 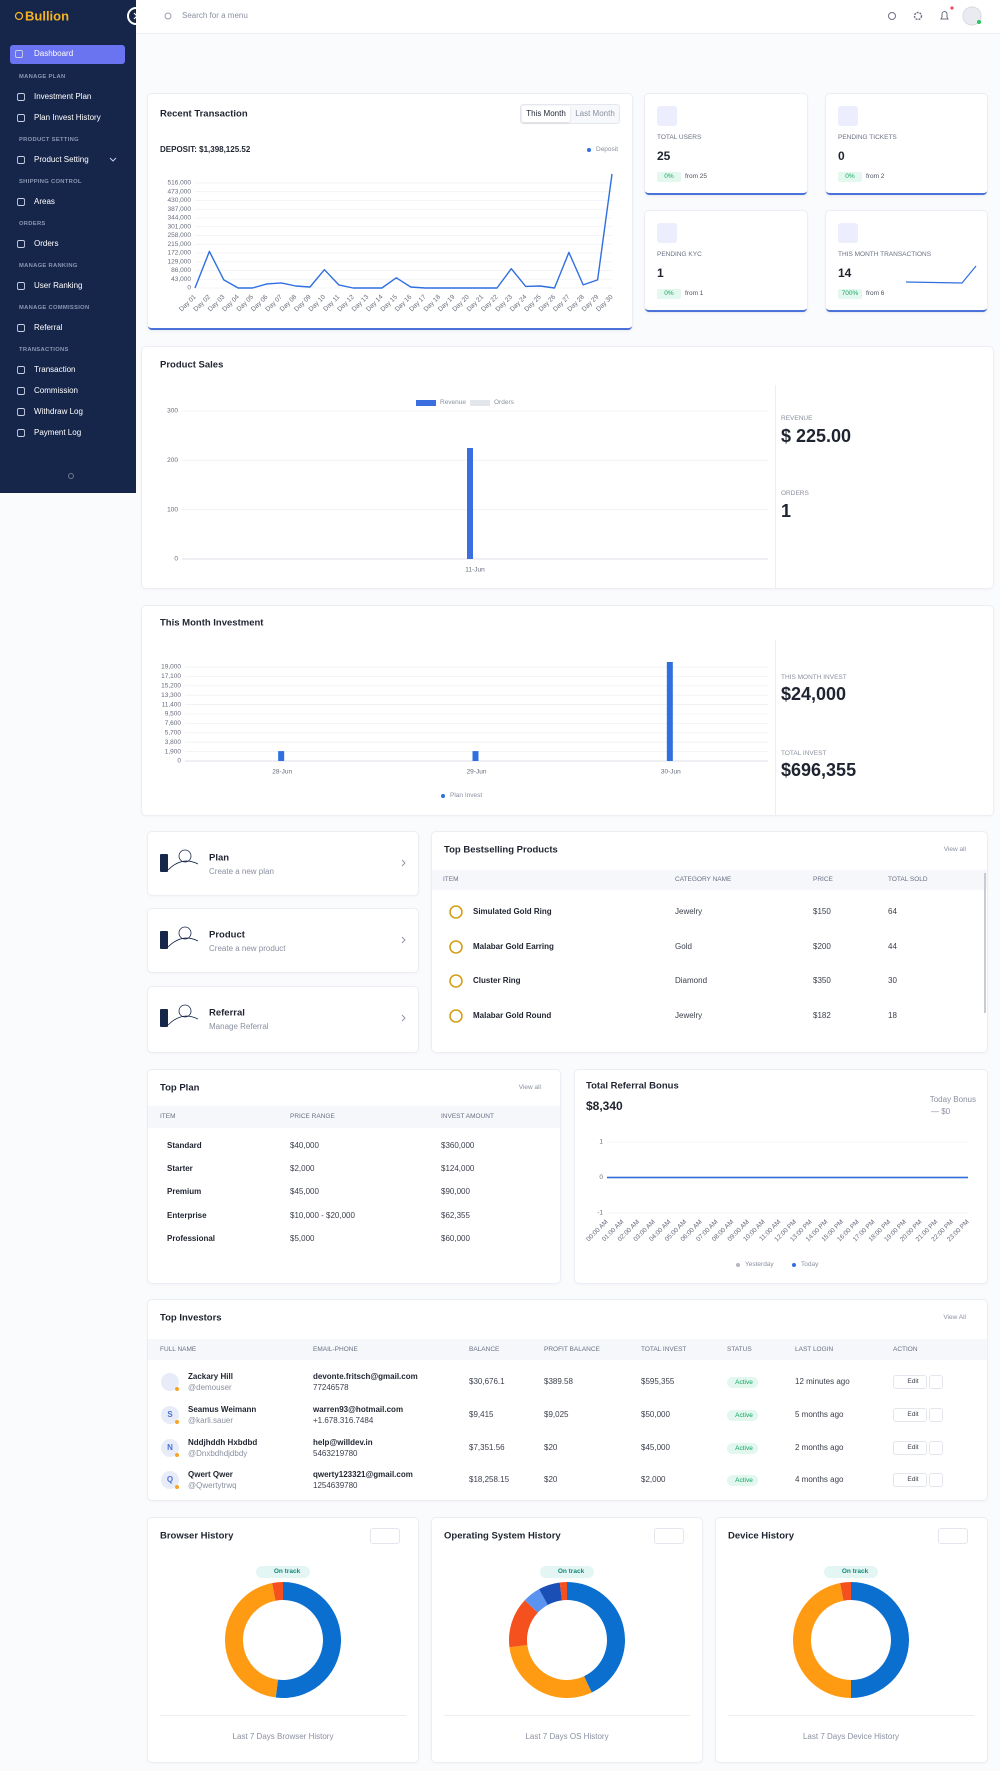 What do you see at coordinates (172, 460) in the screenshot?
I see `y-tick-label: 200` at bounding box center [172, 460].